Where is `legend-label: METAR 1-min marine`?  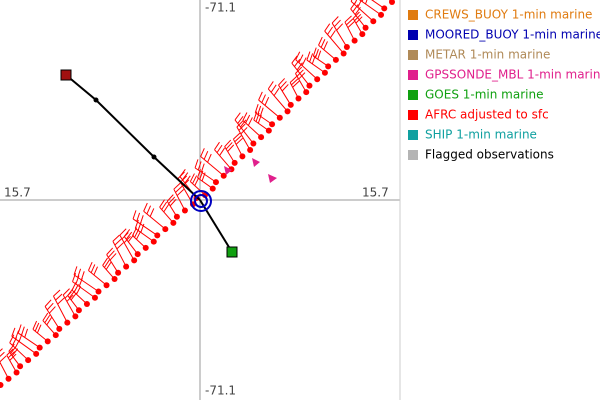
legend-label: METAR 1-min marine is located at coordinates (487, 55).